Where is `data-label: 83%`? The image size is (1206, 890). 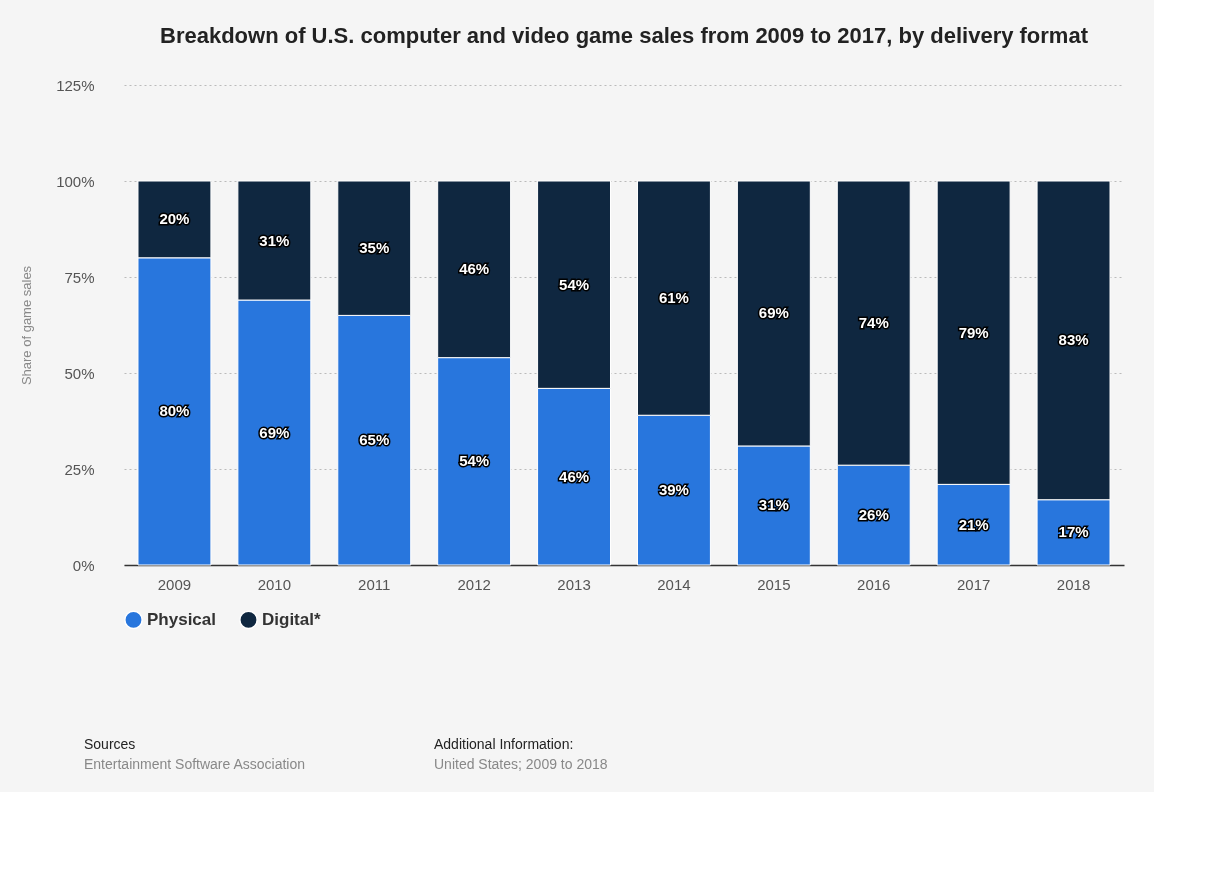 data-label: 83% is located at coordinates (1073, 340).